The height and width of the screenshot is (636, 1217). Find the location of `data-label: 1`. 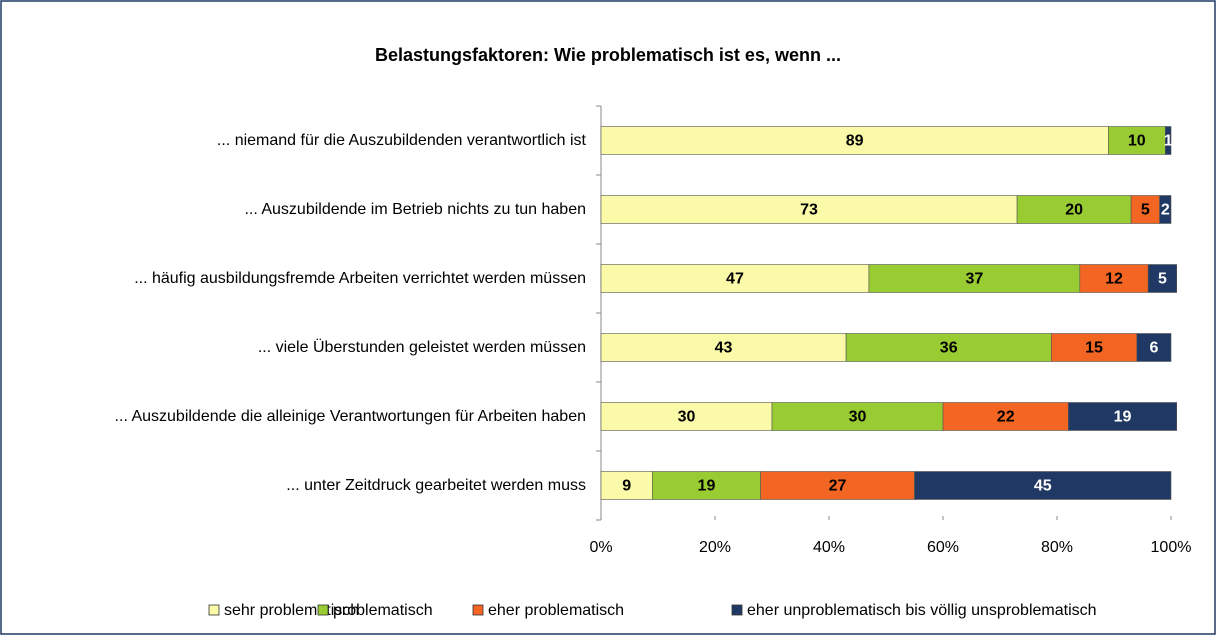

data-label: 1 is located at coordinates (1168, 141).